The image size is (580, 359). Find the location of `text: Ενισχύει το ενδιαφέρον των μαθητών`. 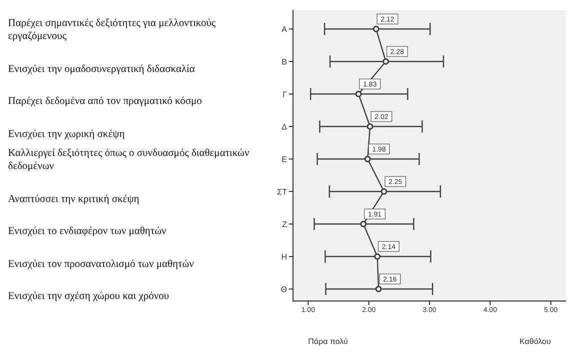

text: Ενισχύει το ενδιαφέρον των μαθητών is located at coordinates (87, 231).